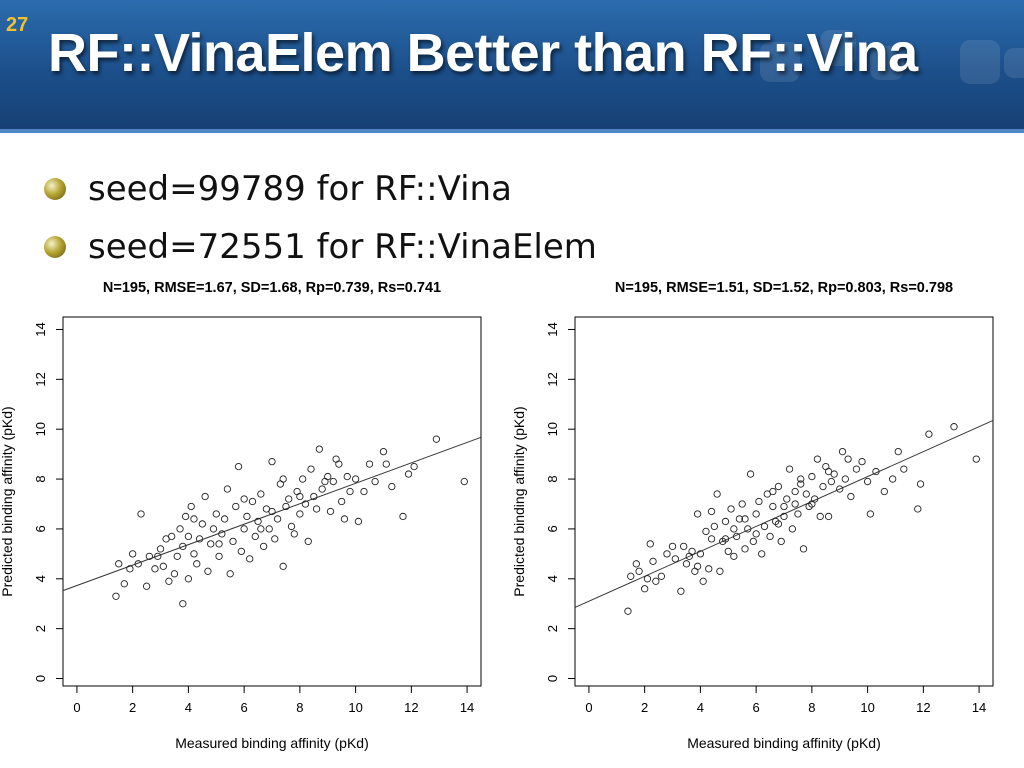 The image size is (1024, 768). I want to click on bullet-item: seed=72551 for RF::VinaElem, so click(320, 247).